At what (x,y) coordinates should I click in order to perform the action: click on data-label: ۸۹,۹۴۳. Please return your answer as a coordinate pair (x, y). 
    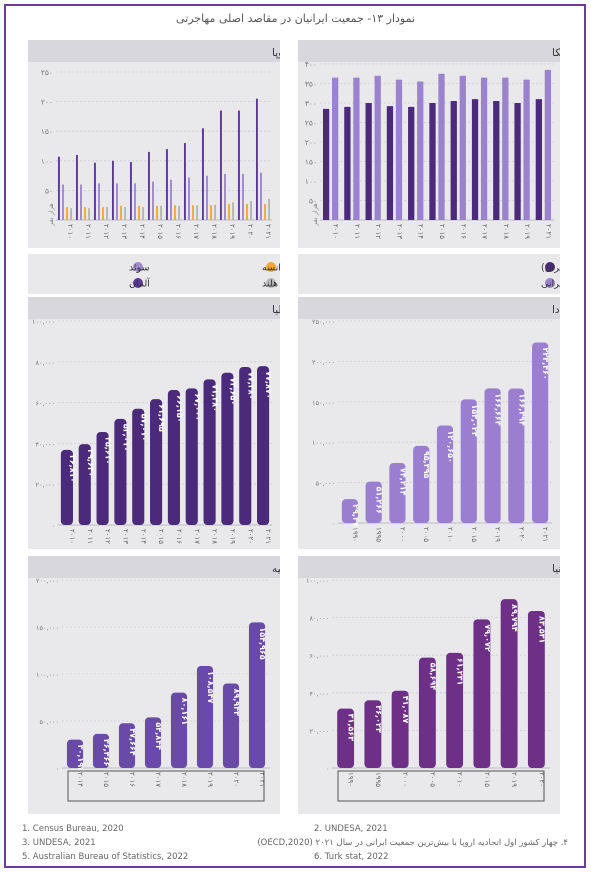
    Looking at the image, I should click on (236, 702).